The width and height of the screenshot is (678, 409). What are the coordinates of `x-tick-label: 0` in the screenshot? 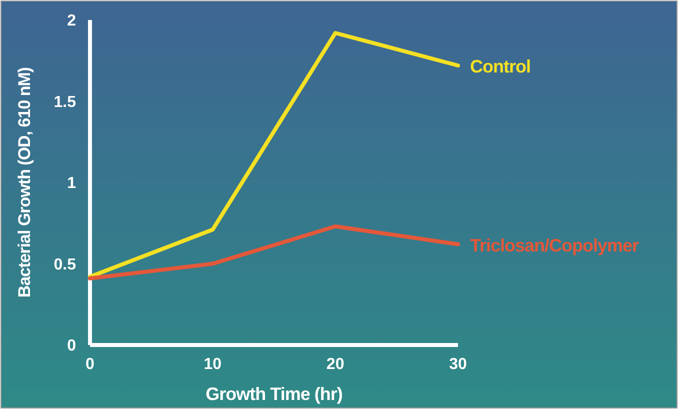 It's located at (90, 364).